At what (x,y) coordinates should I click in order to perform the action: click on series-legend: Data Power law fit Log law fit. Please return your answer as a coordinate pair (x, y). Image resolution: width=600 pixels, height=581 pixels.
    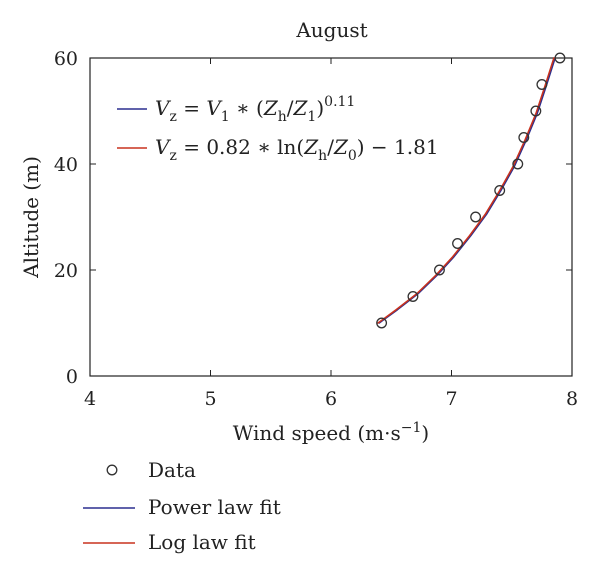
    Looking at the image, I should click on (182, 506).